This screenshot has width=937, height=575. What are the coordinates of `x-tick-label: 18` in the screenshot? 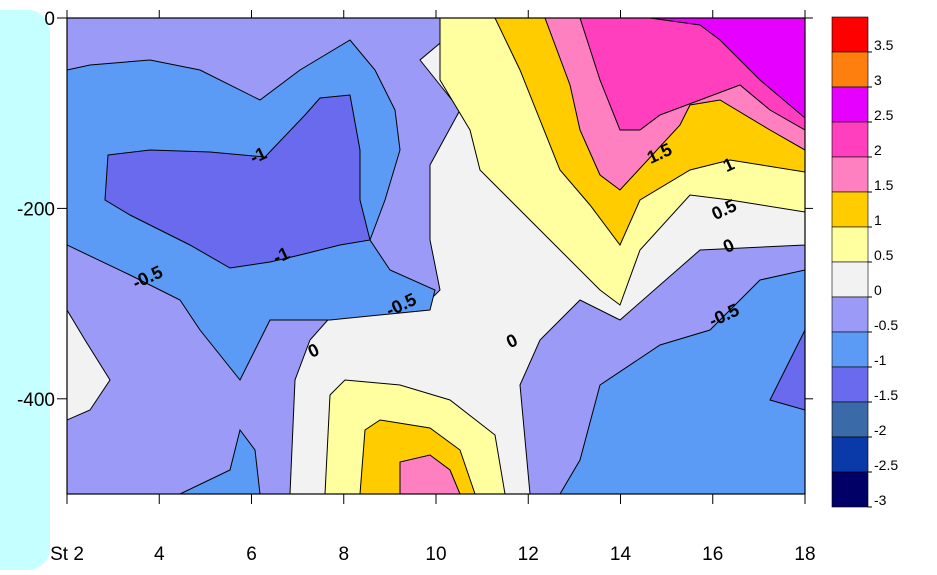 It's located at (804, 554).